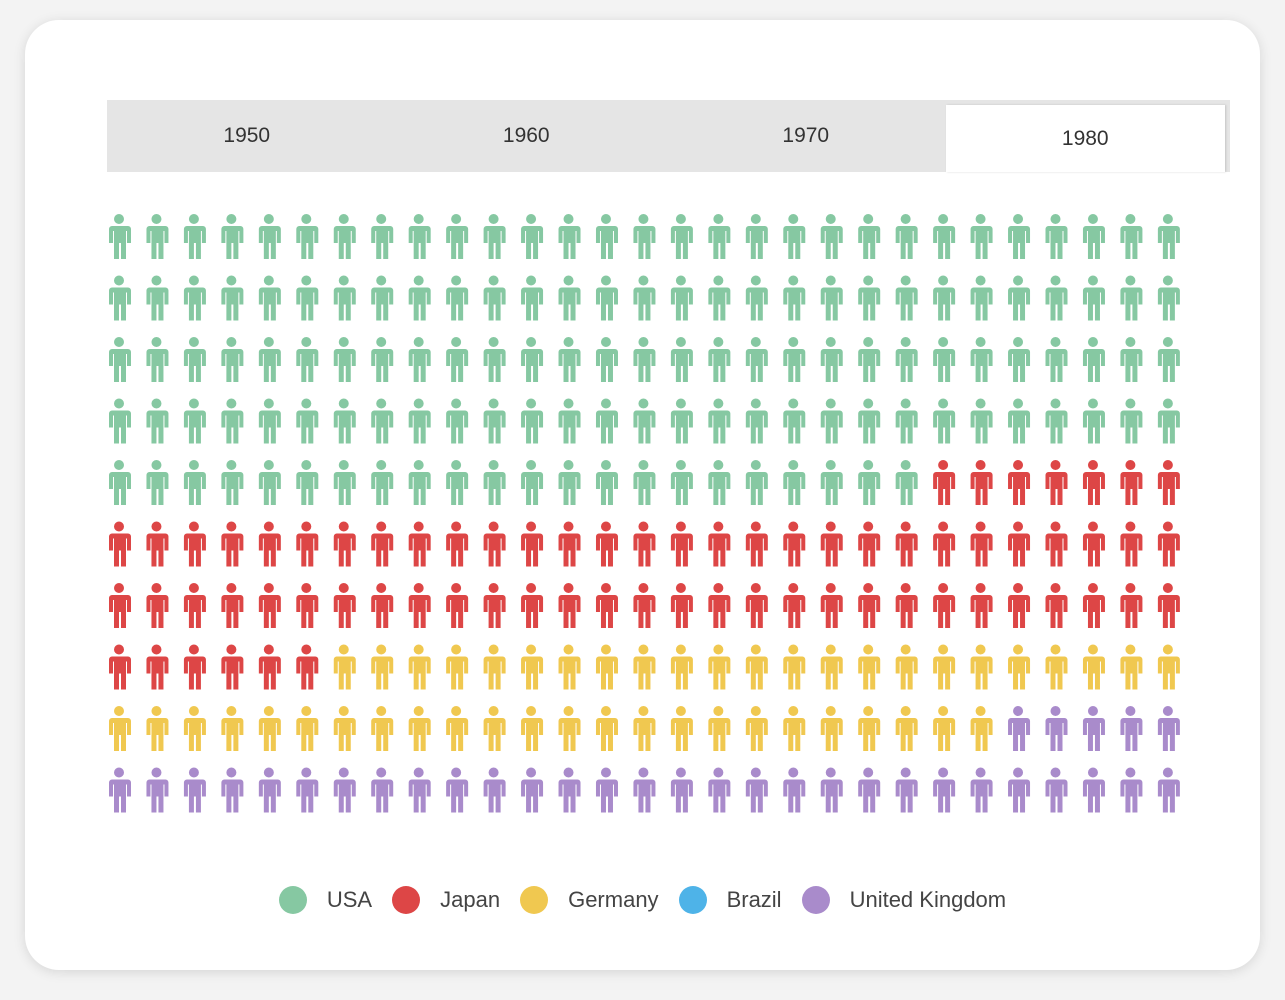 The height and width of the screenshot is (1000, 1285). What do you see at coordinates (754, 899) in the screenshot?
I see `legend-label: Brazil` at bounding box center [754, 899].